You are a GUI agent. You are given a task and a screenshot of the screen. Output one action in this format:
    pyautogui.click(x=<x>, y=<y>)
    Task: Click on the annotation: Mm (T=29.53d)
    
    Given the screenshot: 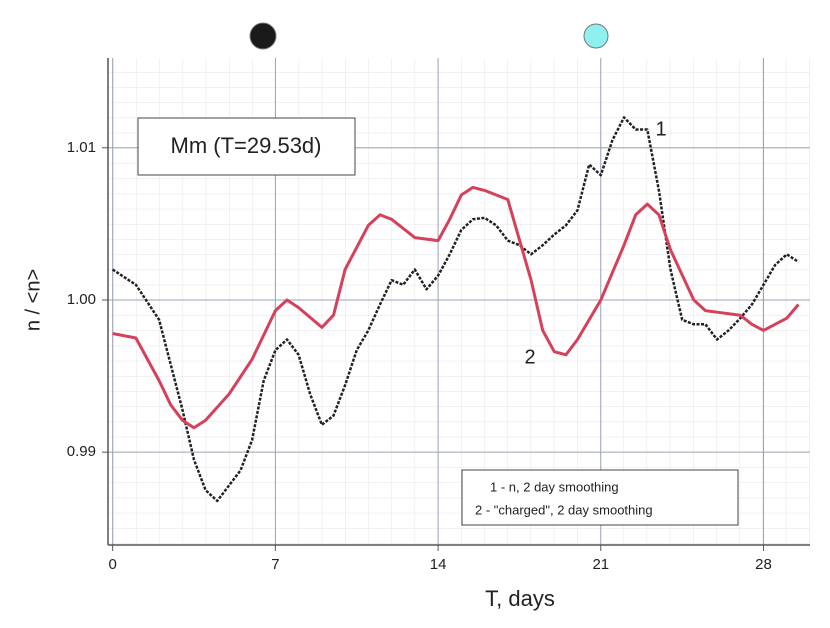 What is the action you would take?
    pyautogui.click(x=246, y=145)
    